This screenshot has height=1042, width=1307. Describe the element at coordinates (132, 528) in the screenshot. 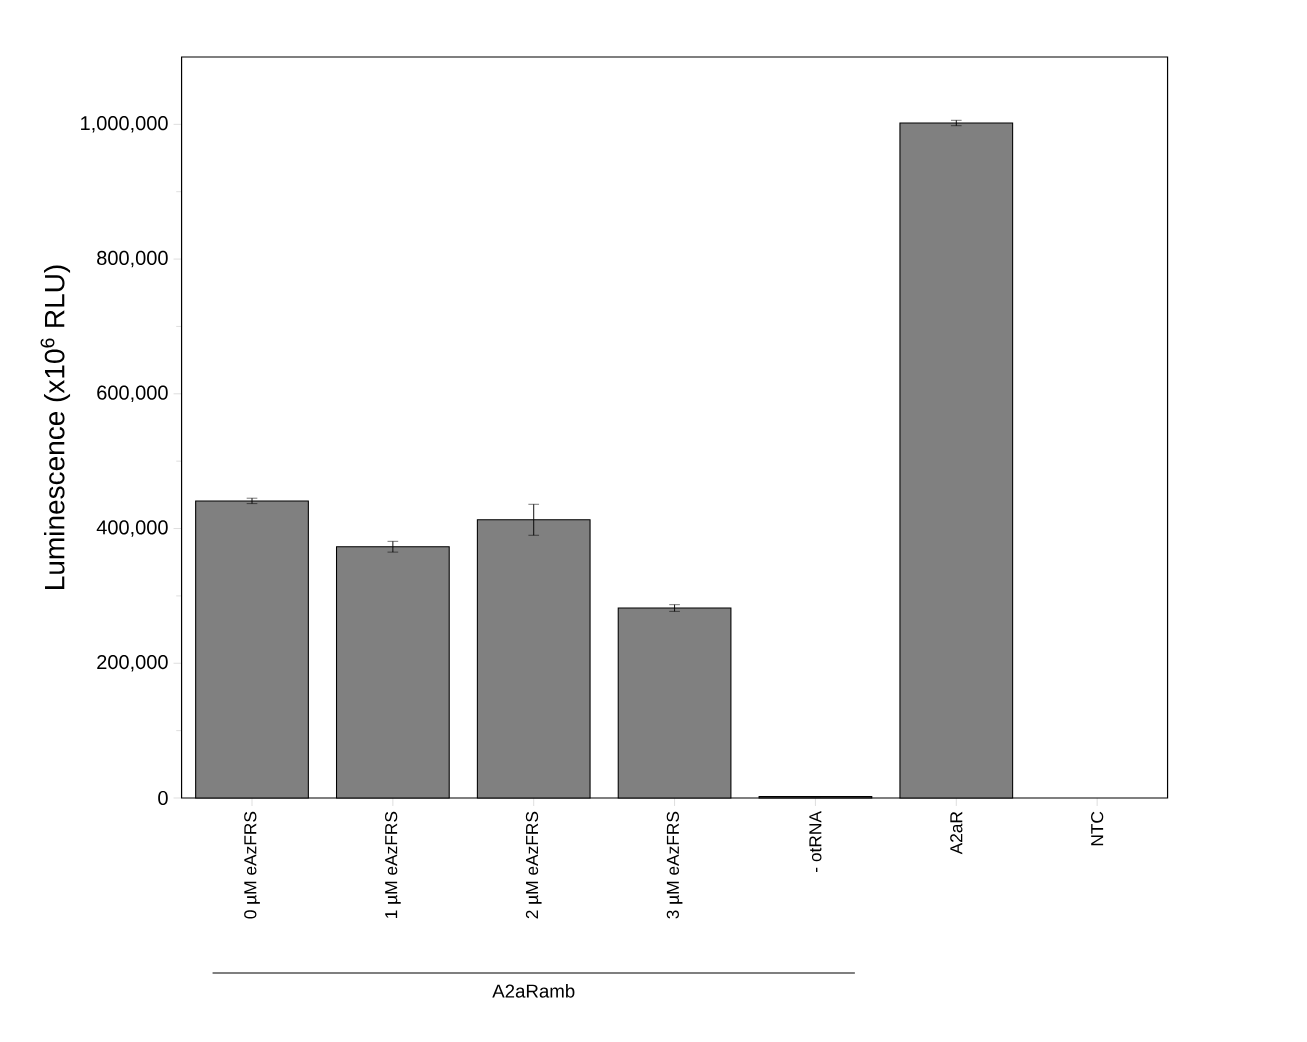

I see `y-tick-label: 400,000` at that location.